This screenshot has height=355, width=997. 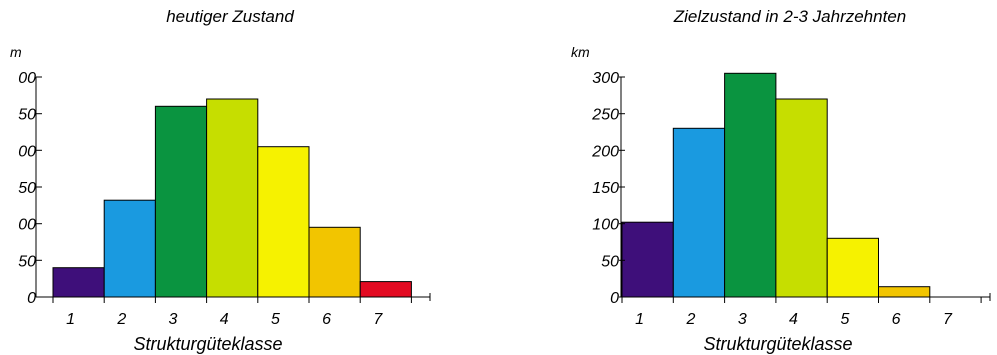 I want to click on chart-title: heutiger Zustand, so click(x=230, y=16).